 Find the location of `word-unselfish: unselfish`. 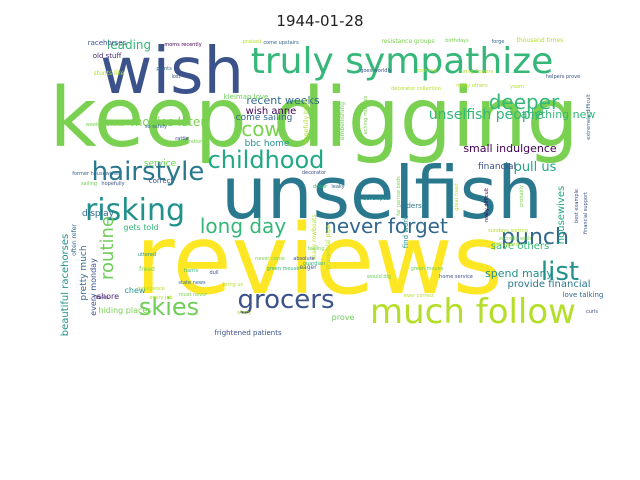

word-unselfish: unselfish is located at coordinates (382, 193).